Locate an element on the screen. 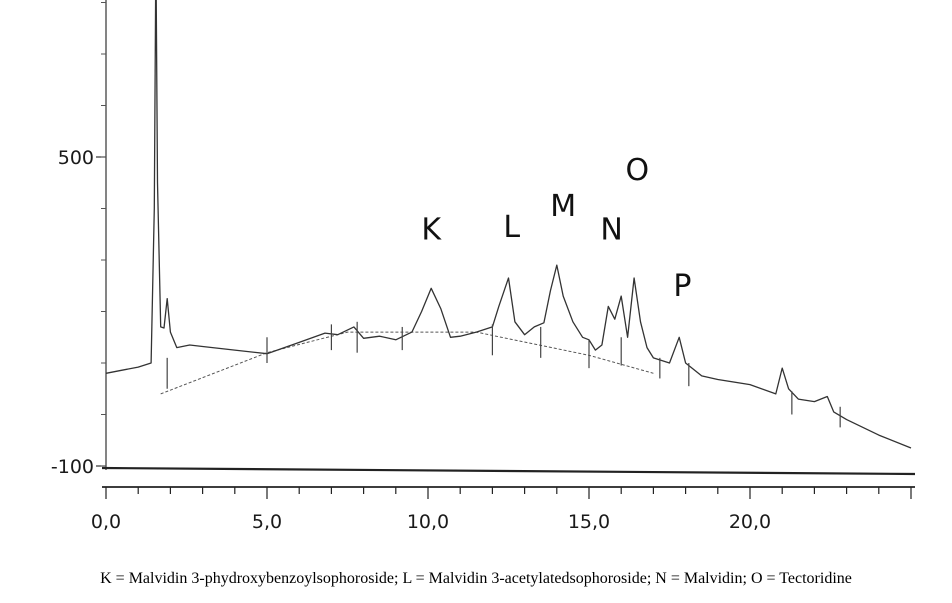 The width and height of the screenshot is (952, 603). baseline-group is located at coordinates (407, 363).